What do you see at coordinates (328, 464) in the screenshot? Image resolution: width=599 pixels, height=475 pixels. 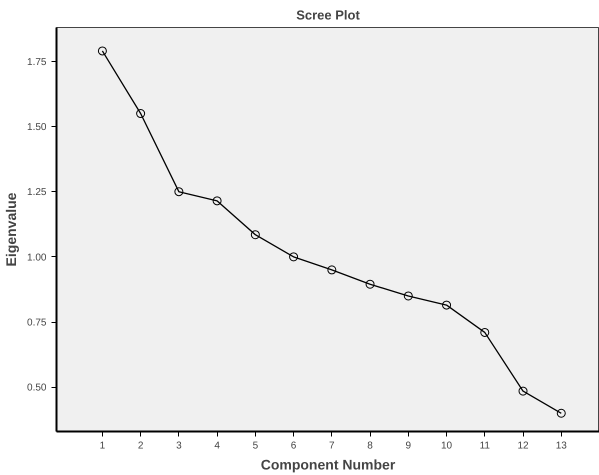 I see `x-axis-title: Component Number` at bounding box center [328, 464].